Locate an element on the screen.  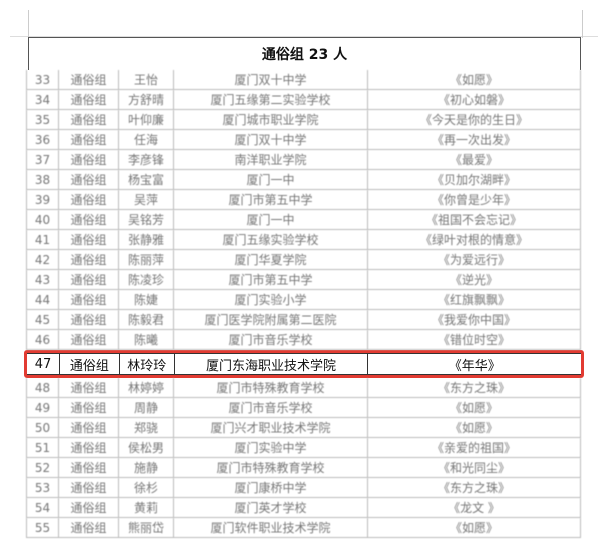
cell-number: 46 is located at coordinates (42, 339).